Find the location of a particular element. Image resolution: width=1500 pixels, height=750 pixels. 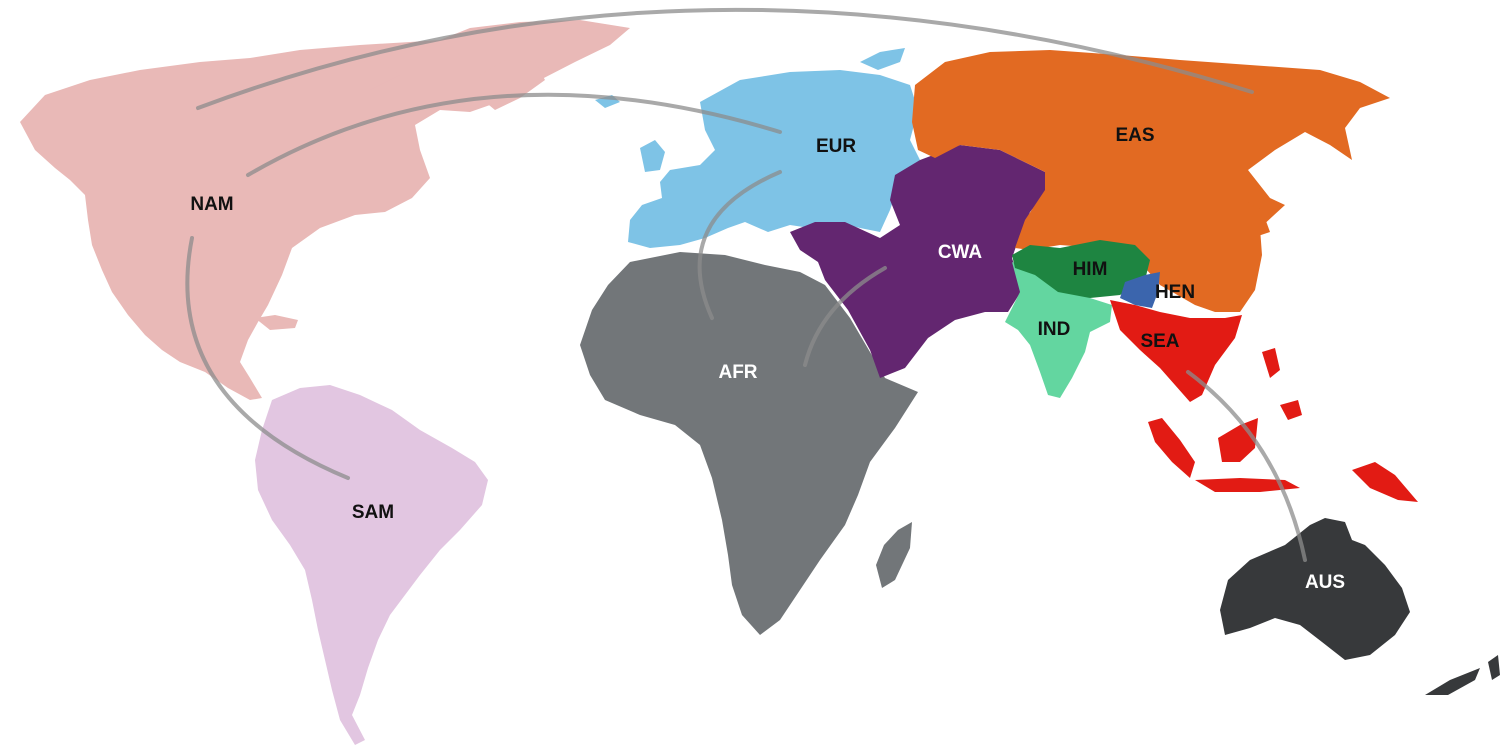

region-sam is located at coordinates (371, 565).